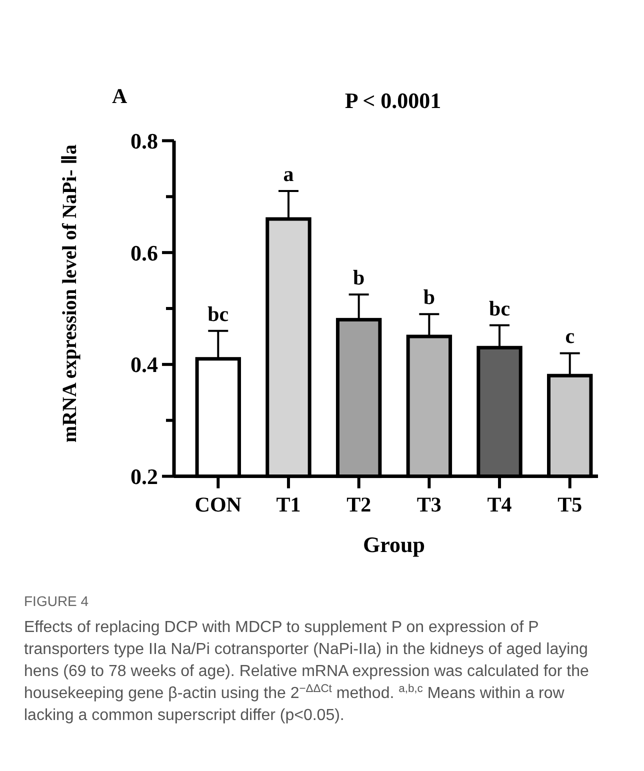 Image resolution: width=644 pixels, height=771 pixels. Describe the element at coordinates (144, 476) in the screenshot. I see `y-tick-label: 0.2` at that location.